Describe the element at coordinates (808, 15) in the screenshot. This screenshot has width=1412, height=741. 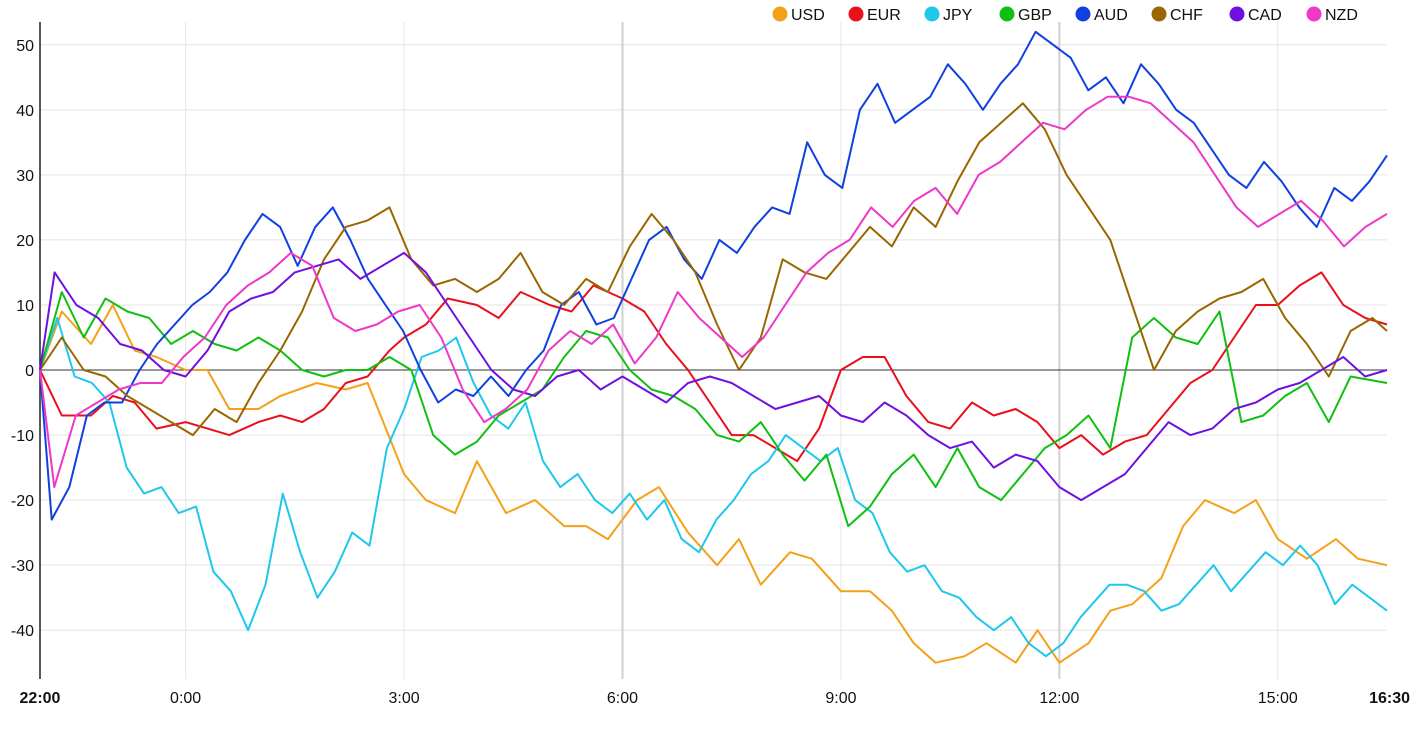
I see `legend-label-usd: USD` at that location.